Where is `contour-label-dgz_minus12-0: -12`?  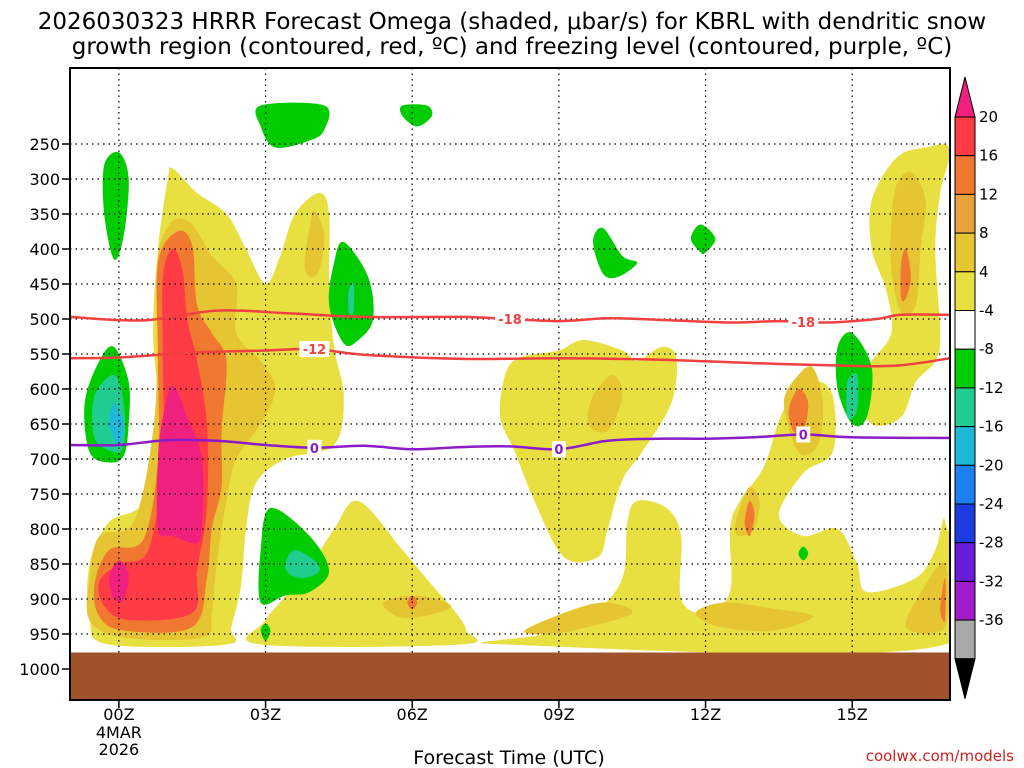
contour-label-dgz_minus12-0: -12 is located at coordinates (315, 350).